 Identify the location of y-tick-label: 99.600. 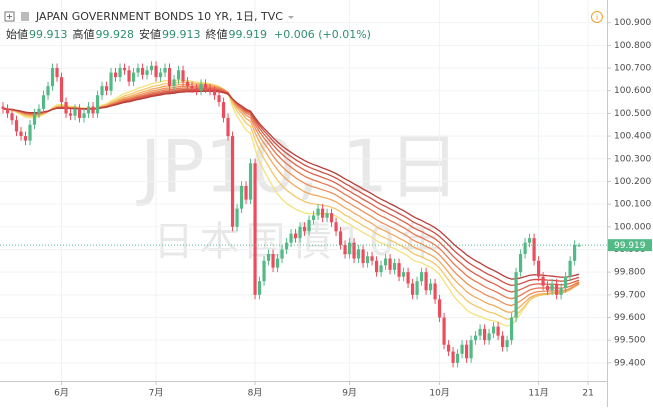
(630, 318).